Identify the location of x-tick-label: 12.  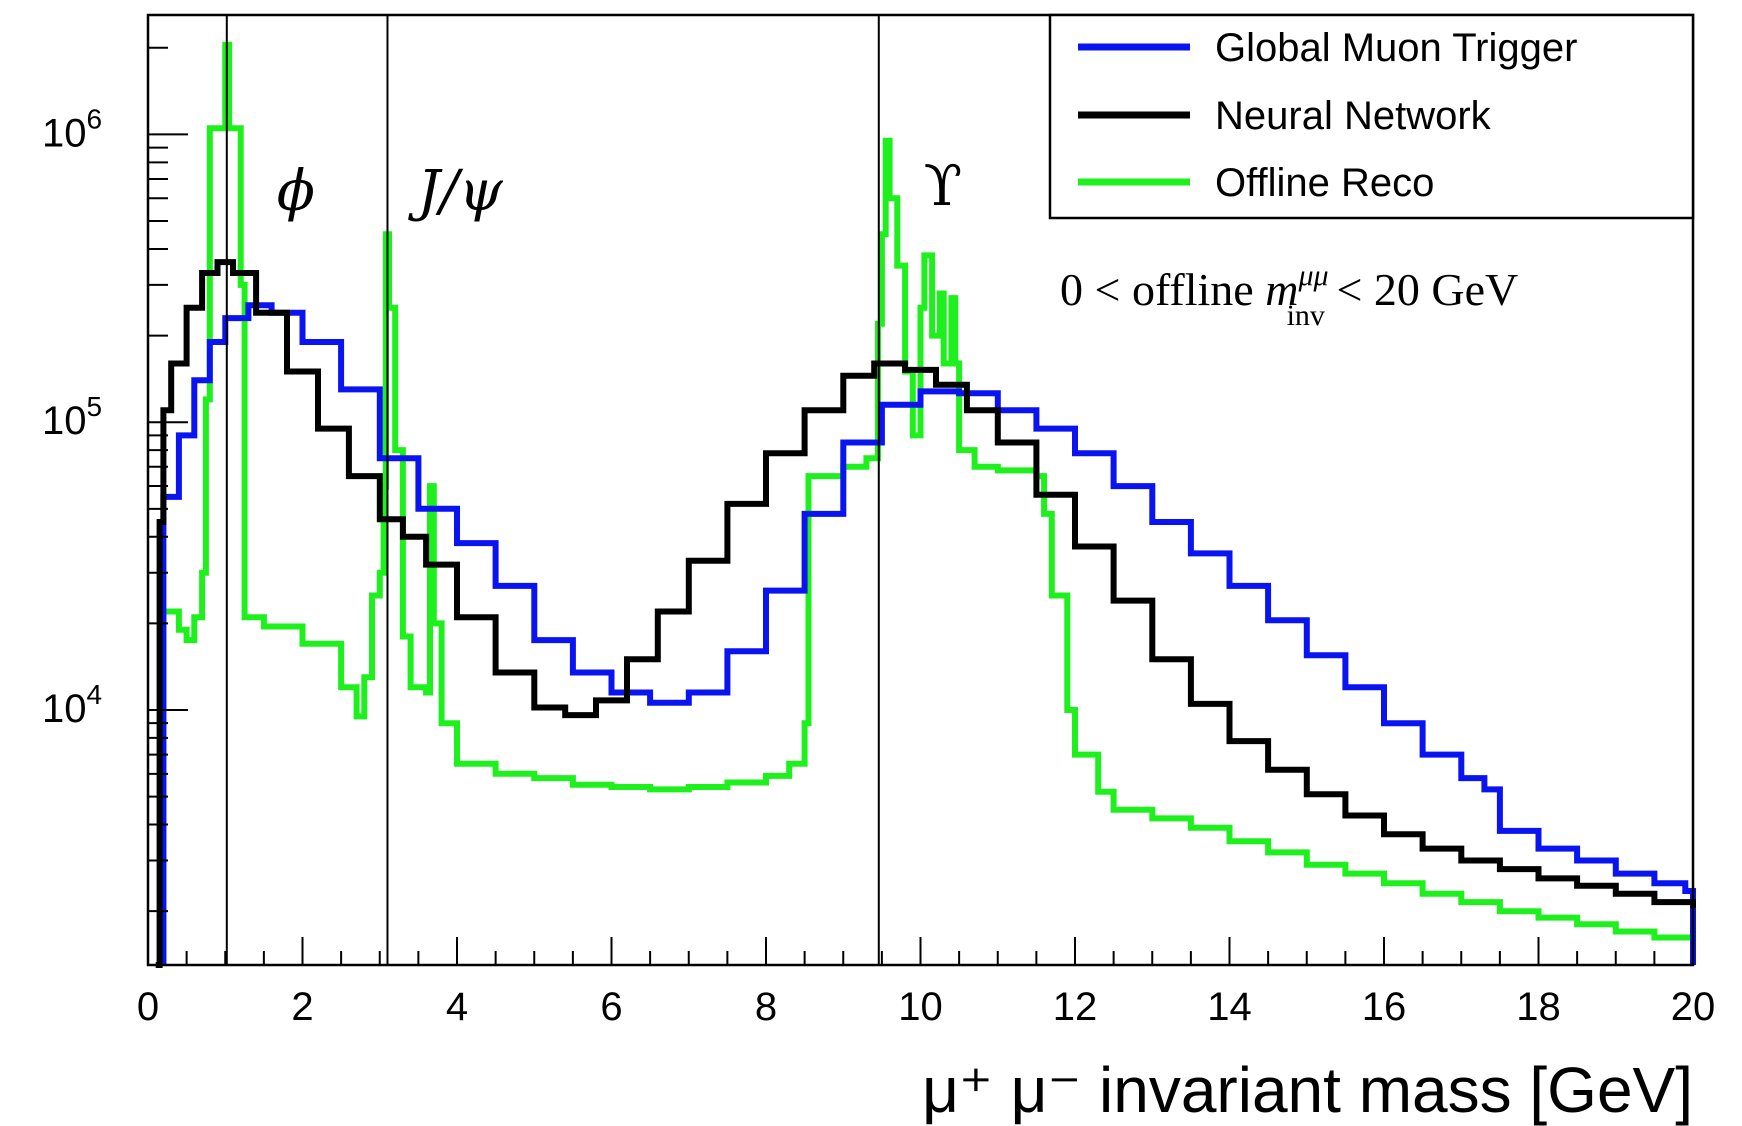
(1075, 1007).